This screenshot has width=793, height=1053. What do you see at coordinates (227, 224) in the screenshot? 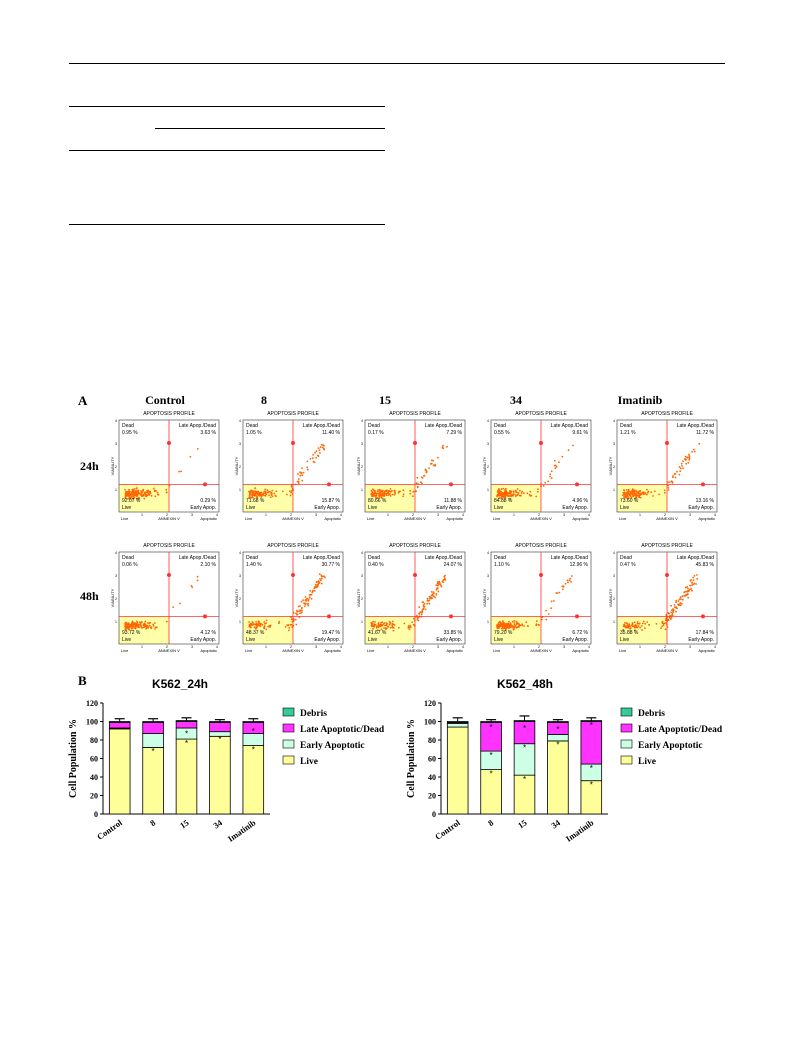
I see `table-bottom-rule` at bounding box center [227, 224].